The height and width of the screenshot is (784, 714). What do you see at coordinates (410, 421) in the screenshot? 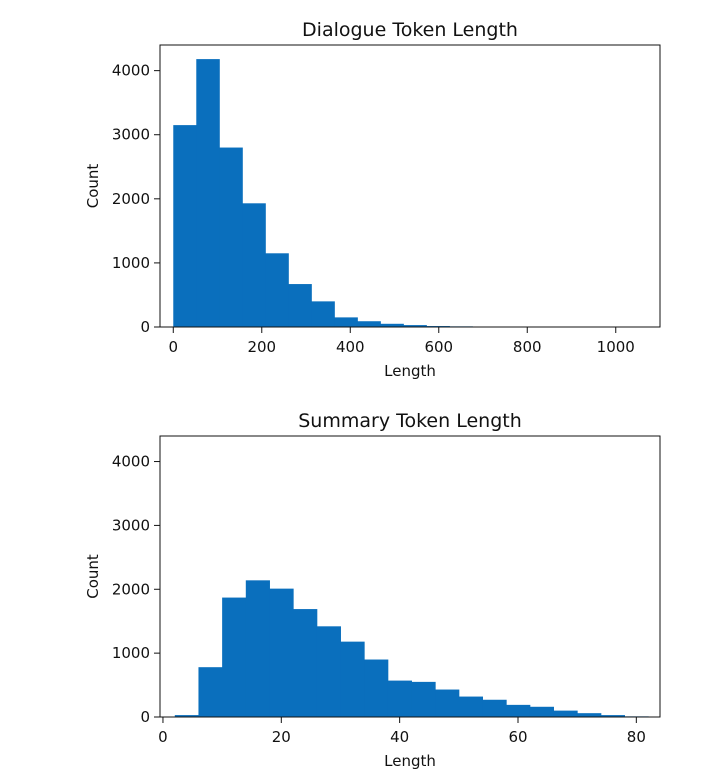
I see `summary-chart-title: Summary Token Length` at bounding box center [410, 421].